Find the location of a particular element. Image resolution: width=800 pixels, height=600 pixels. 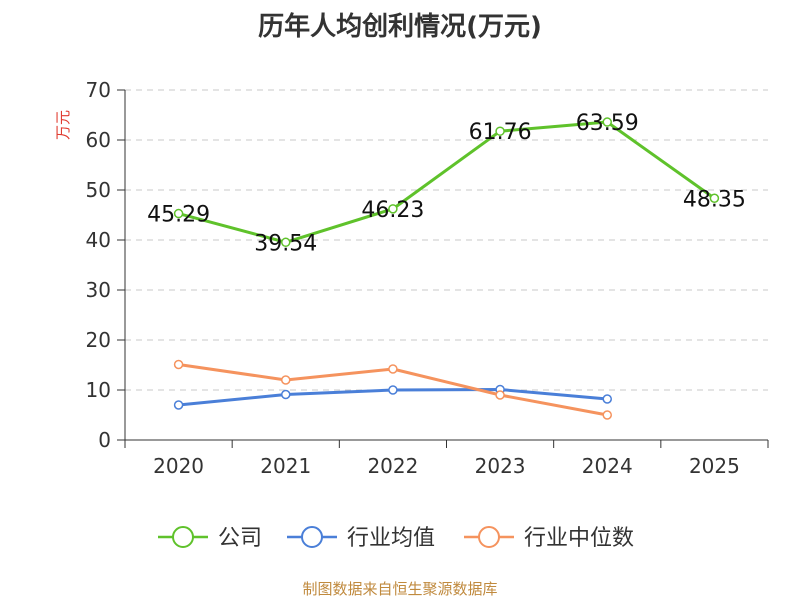

y-tick-label: 0 is located at coordinates (104, 440).